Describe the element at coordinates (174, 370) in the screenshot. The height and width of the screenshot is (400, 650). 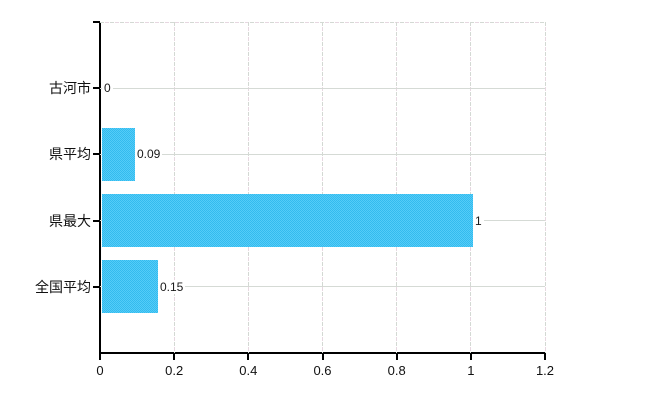
I see `x-tick-label: 0.2` at that location.